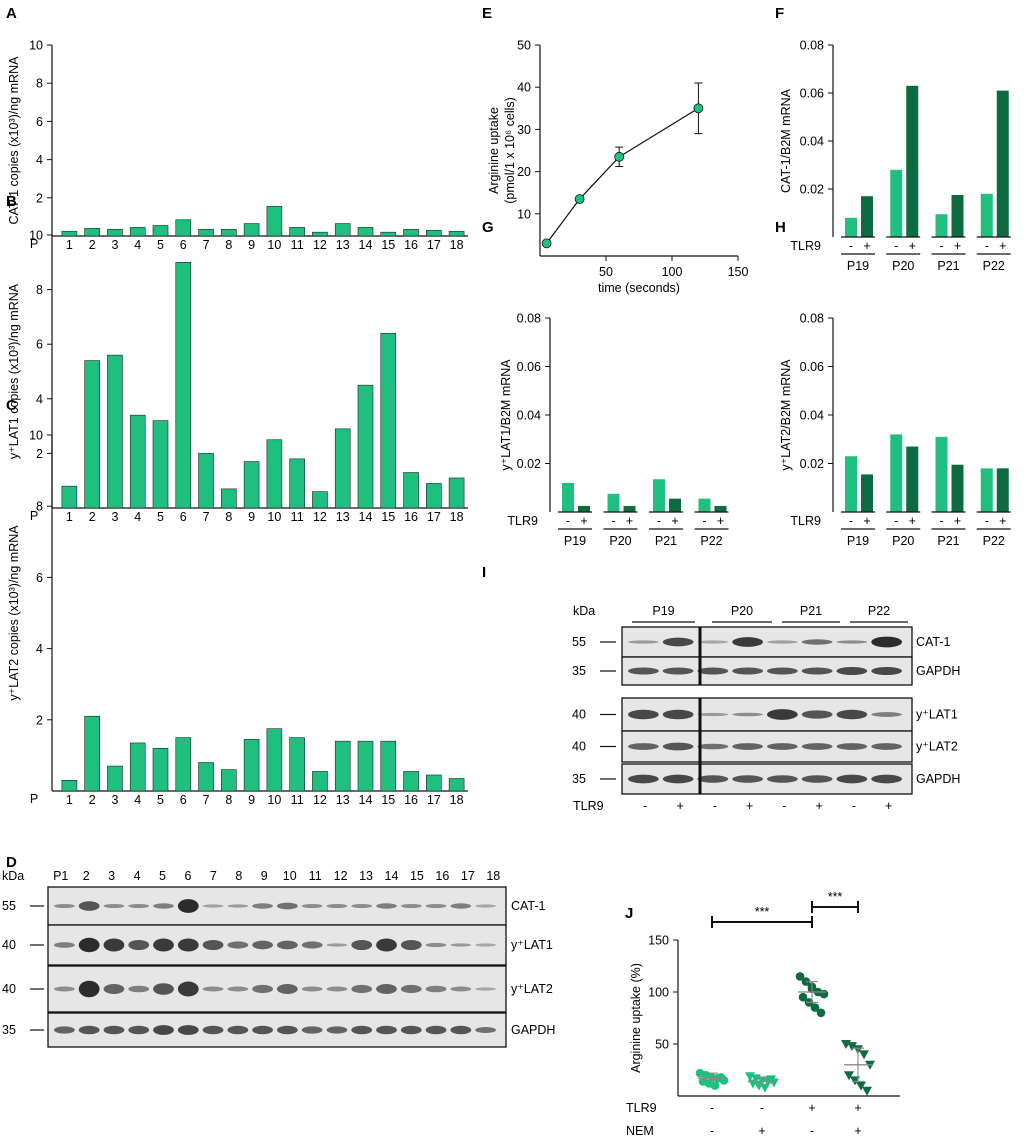 Image resolution: width=1030 pixels, height=1147 pixels. Describe the element at coordinates (274, 245) in the screenshot. I see `x-tick-label: 10` at that location.